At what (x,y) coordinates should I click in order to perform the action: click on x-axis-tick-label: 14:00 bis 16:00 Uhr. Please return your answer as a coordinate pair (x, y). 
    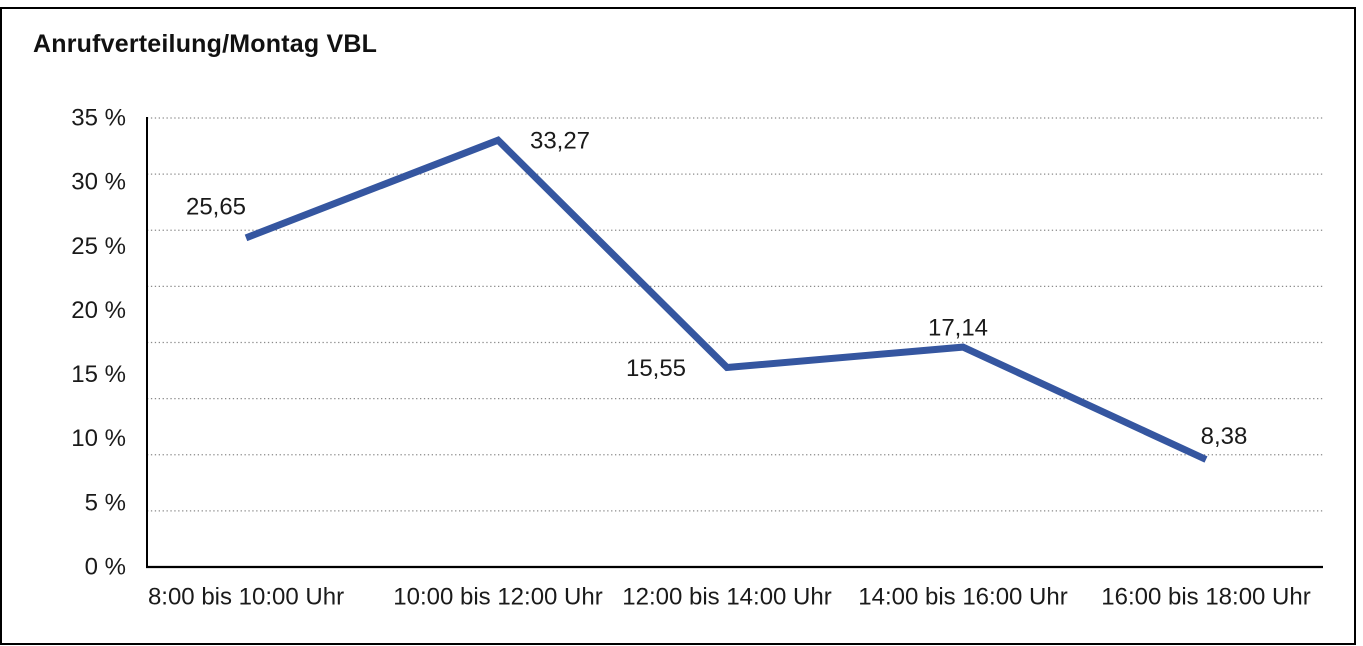
    Looking at the image, I should click on (962, 597).